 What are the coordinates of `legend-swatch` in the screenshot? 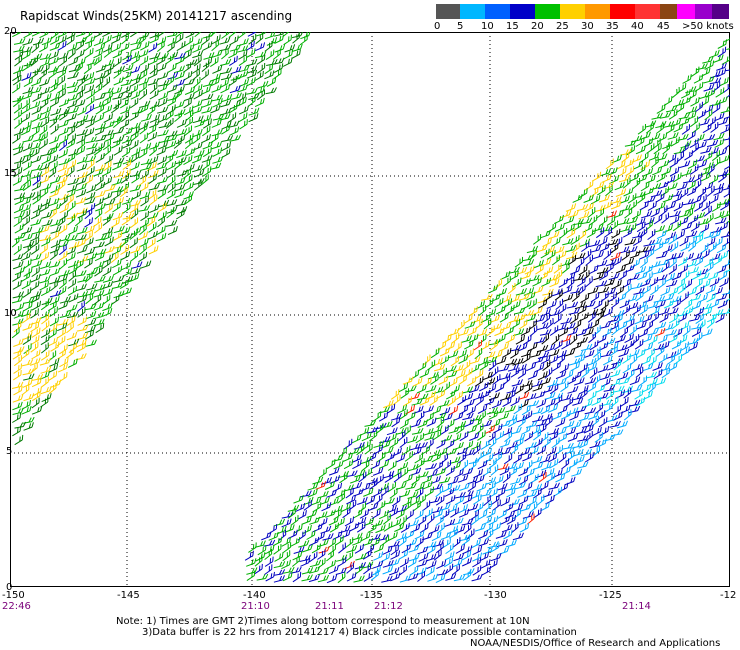 It's located at (472, 11).